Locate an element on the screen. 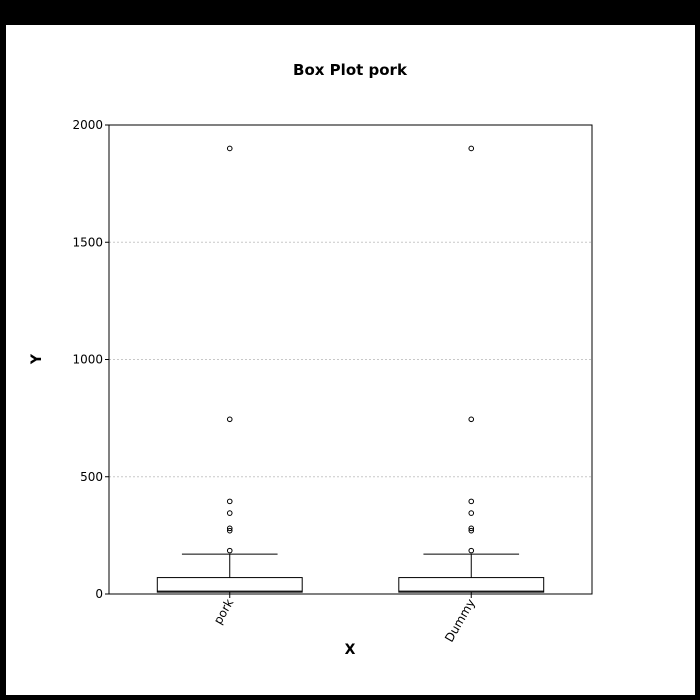  y-tick-label: 500 is located at coordinates (91, 477).